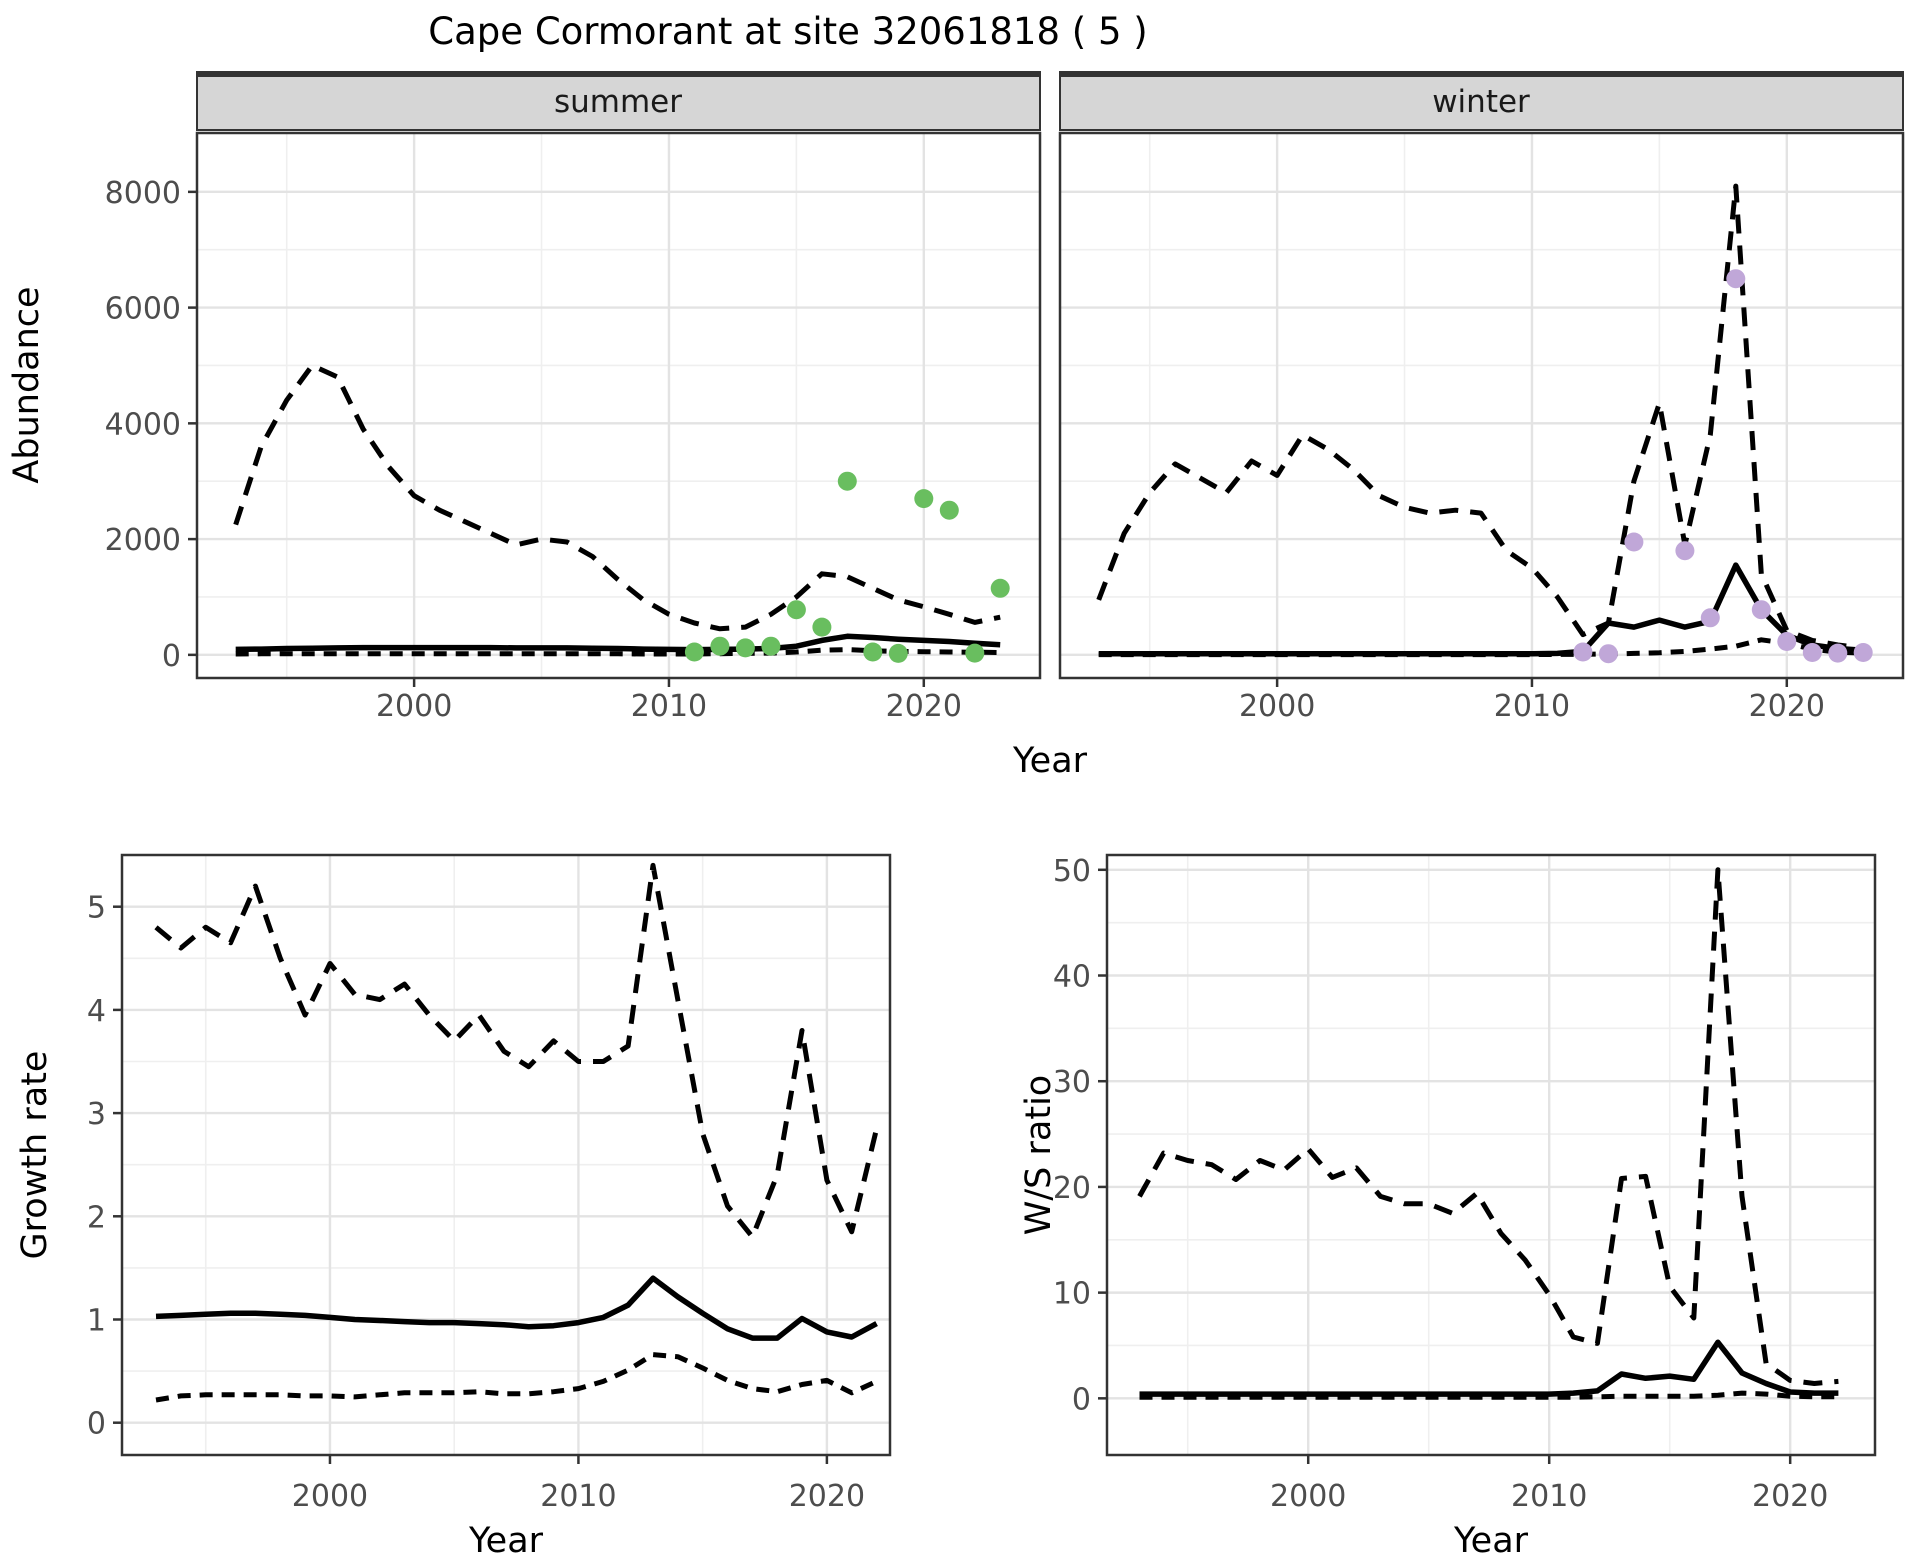 The image size is (1920, 1560). Describe the element at coordinates (1072, 1294) in the screenshot. I see `y-tick-label: 10` at that location.